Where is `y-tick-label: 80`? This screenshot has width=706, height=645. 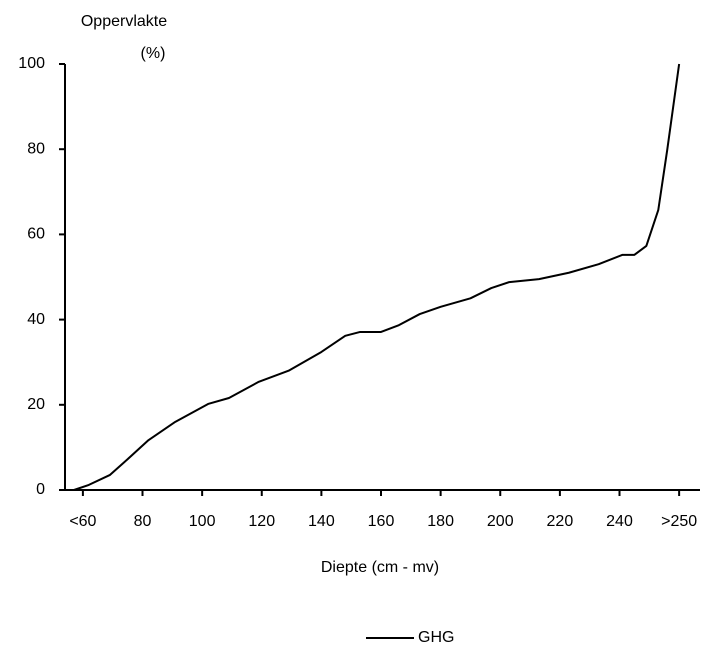
y-tick-label: 80 is located at coordinates (36, 148).